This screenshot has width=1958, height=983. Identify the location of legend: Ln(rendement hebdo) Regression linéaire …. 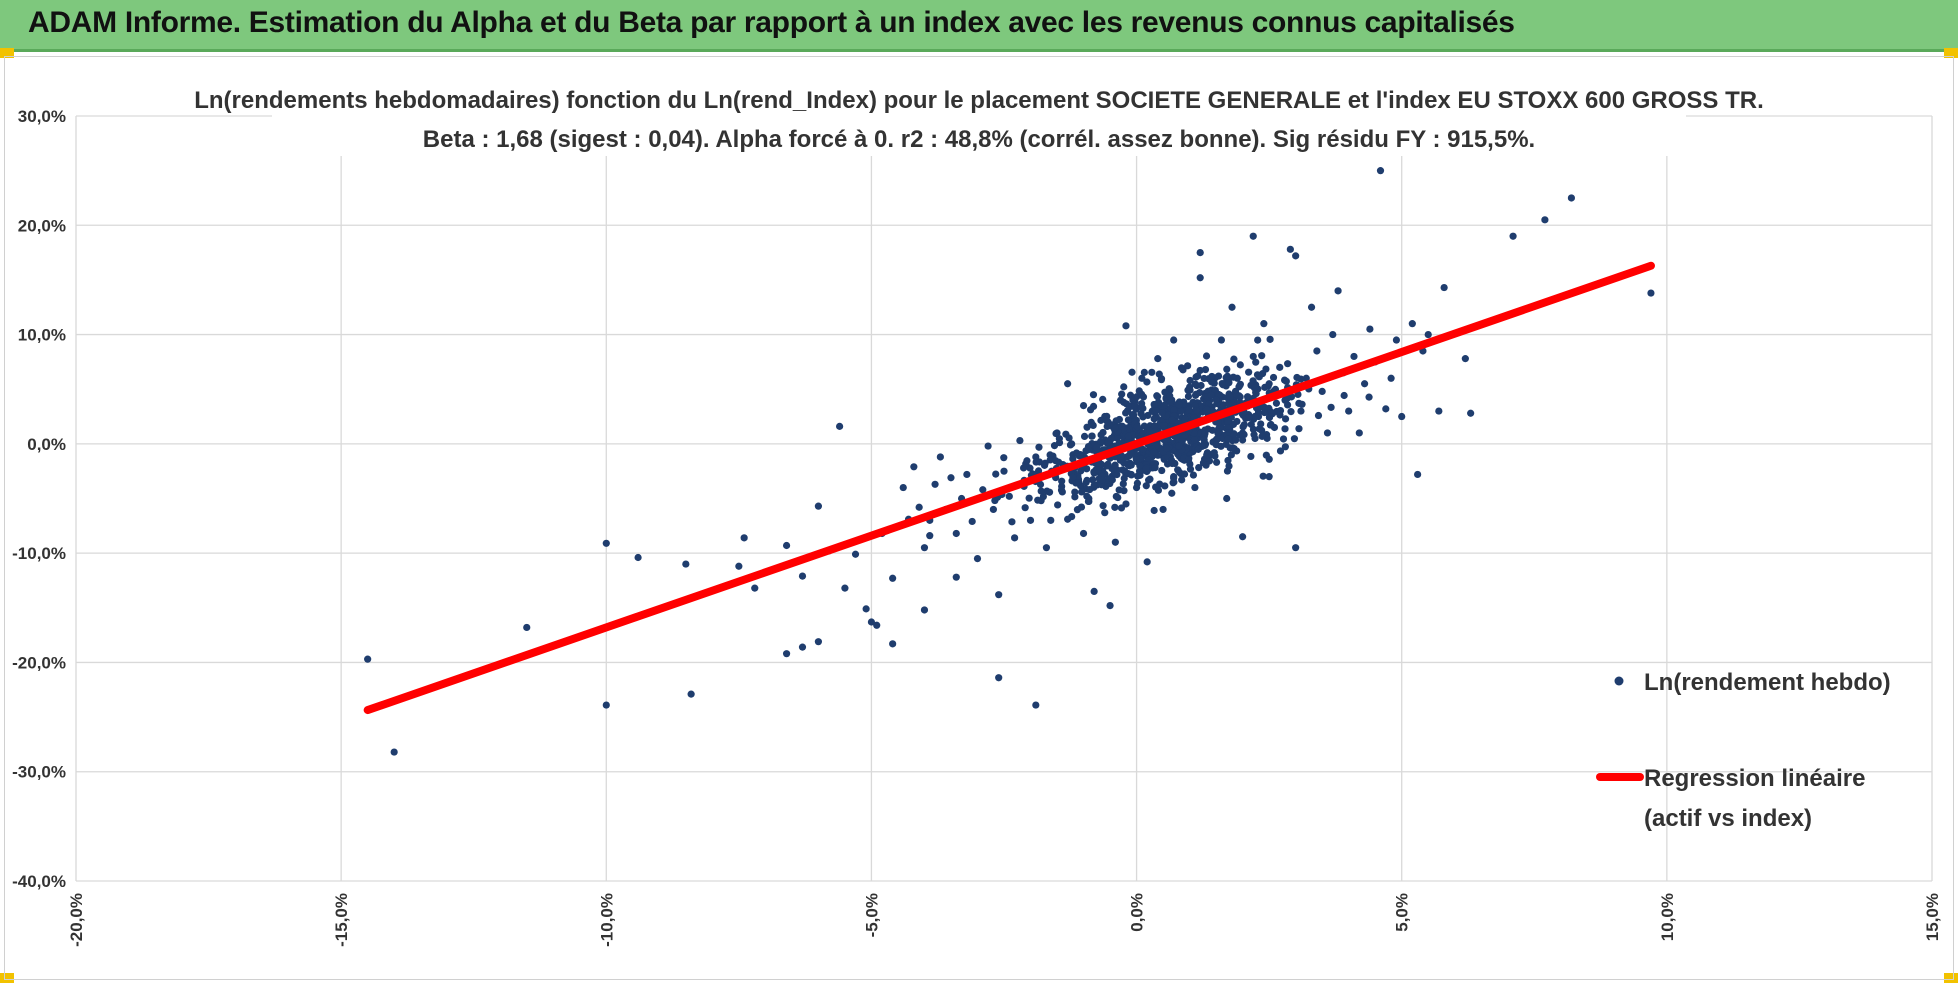
(1743, 750).